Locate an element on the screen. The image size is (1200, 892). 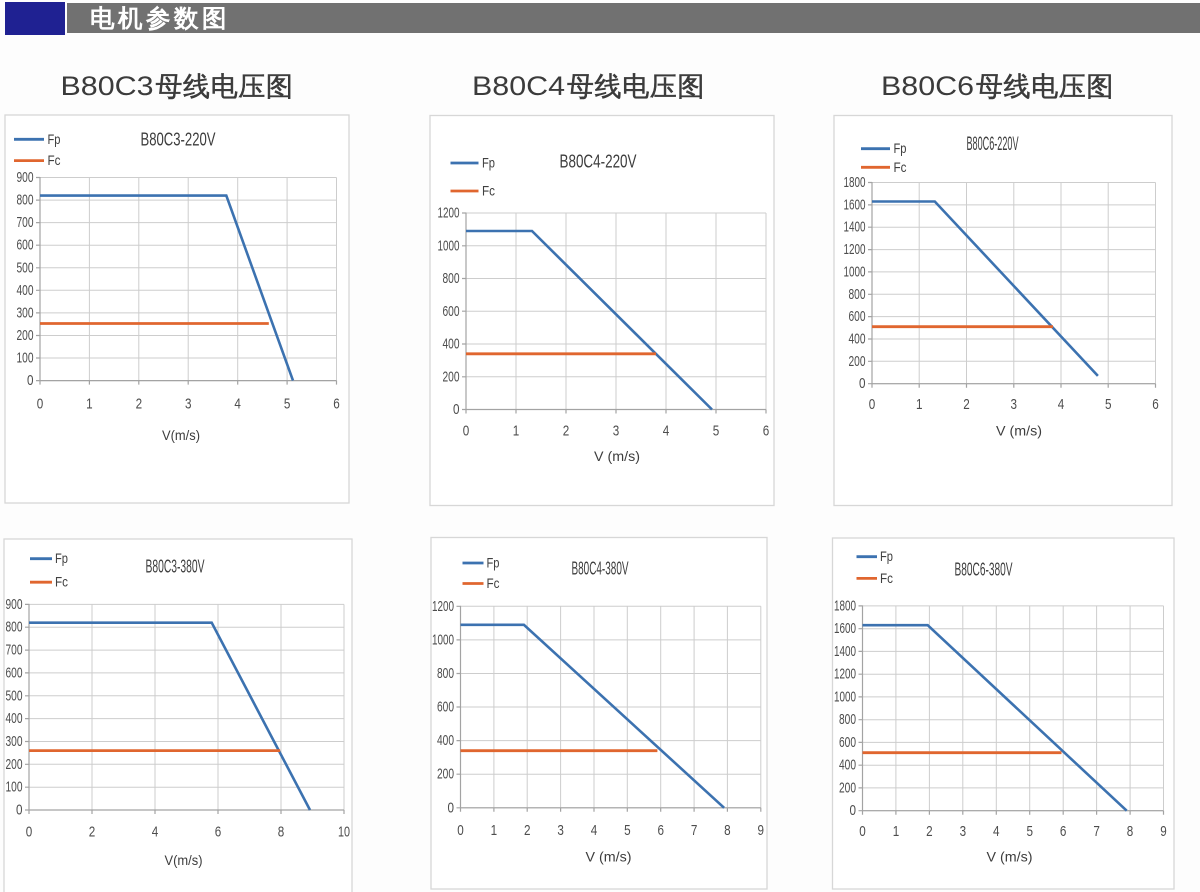
svg-text: B80C6 is located at coordinates (927, 86).